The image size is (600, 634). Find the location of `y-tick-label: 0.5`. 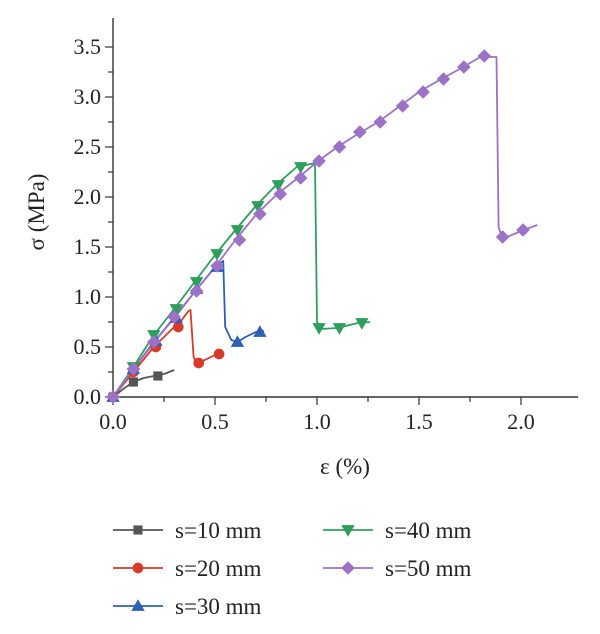

y-tick-label: 0.5 is located at coordinates (88, 346).